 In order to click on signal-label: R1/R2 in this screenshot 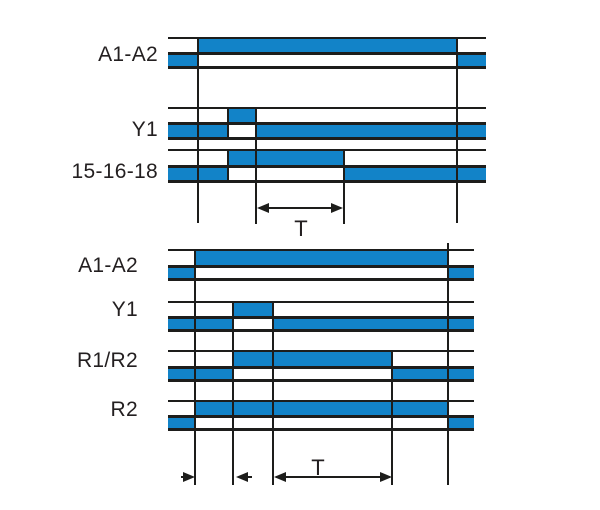, I will do `click(107, 360)`.